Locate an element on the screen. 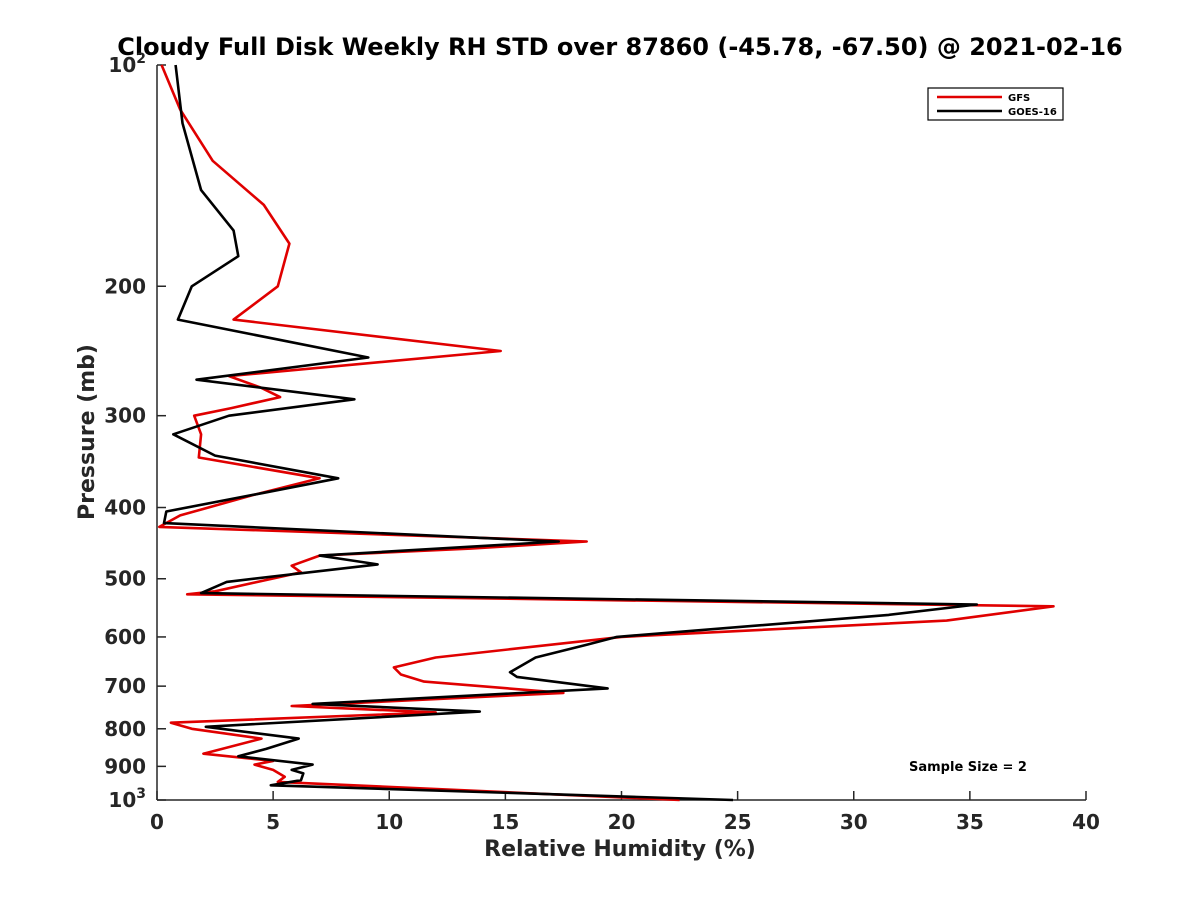  x-tick-label: 10 is located at coordinates (389, 822).